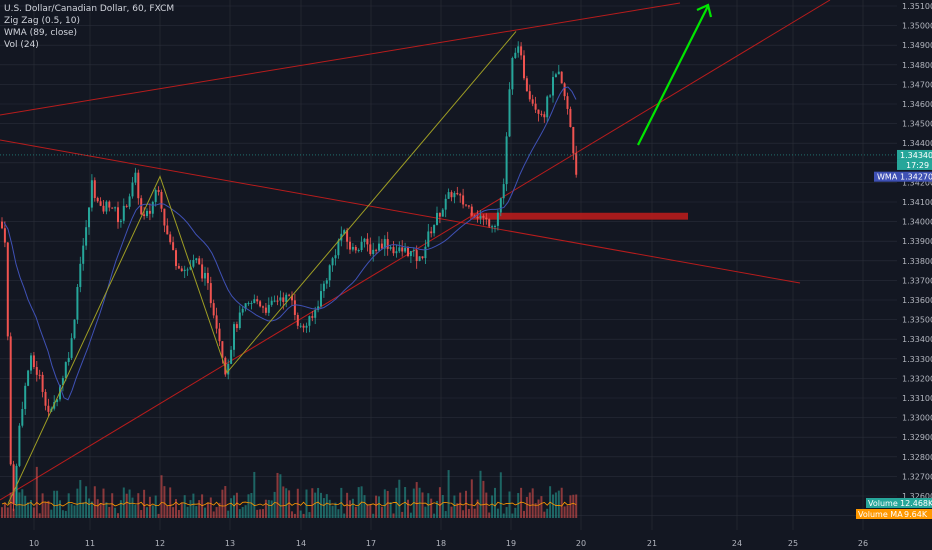  Describe the element at coordinates (917, 143) in the screenshot. I see `price-tick-label: 1.34400` at that location.